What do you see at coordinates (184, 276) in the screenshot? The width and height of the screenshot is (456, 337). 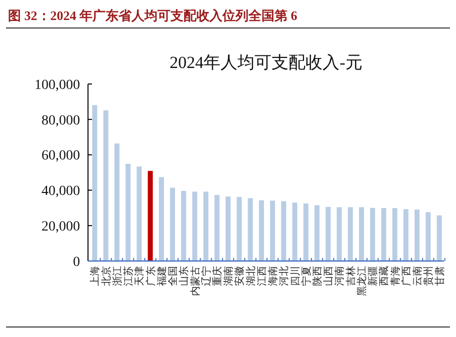 I see `x-tick-label: 山东` at bounding box center [184, 276].